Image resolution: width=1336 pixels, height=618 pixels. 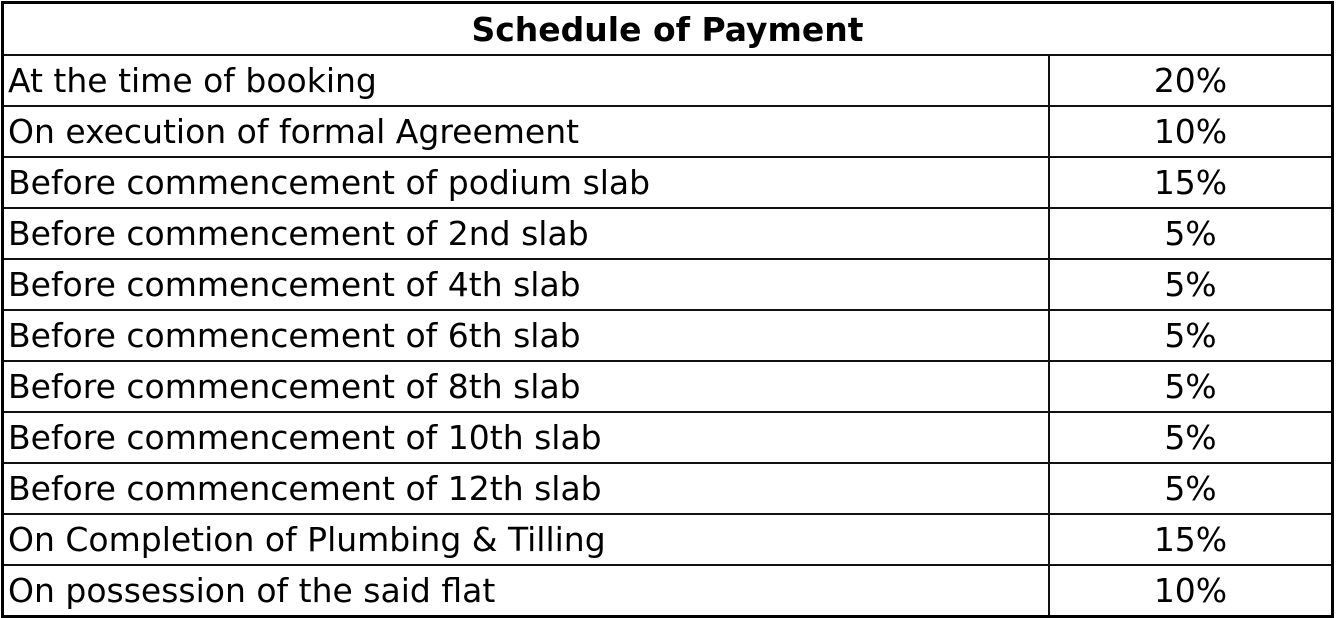 I want to click on table-row: Before commencement of 4th slab 5%, so click(x=667, y=284).